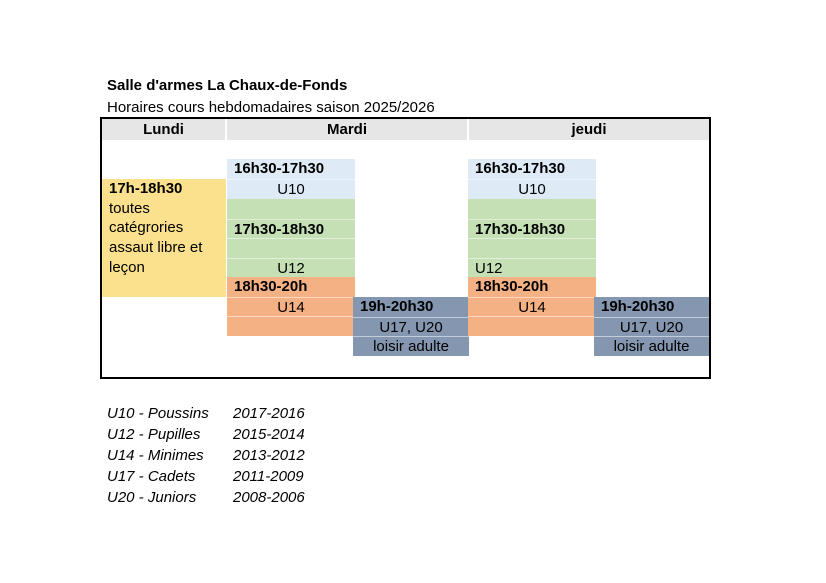 The height and width of the screenshot is (583, 826). Describe the element at coordinates (271, 286) in the screenshot. I see `mardi-u14-time: 18h30-20h` at that location.